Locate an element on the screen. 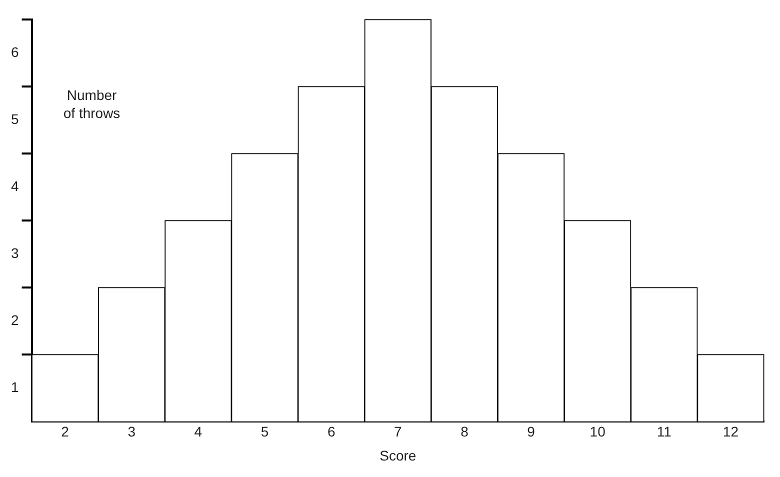 The image size is (780, 477). x-tick-label: 4 is located at coordinates (198, 432).